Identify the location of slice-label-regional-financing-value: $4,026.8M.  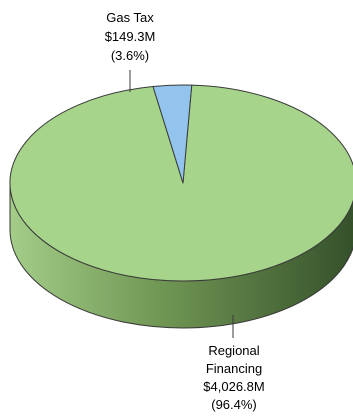
(233, 386).